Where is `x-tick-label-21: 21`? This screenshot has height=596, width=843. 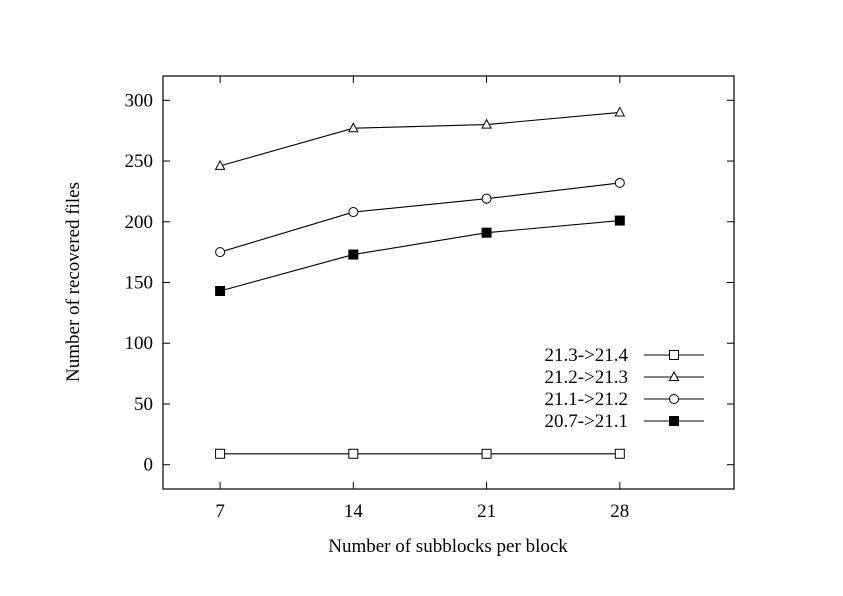
x-tick-label-21: 21 is located at coordinates (486, 511).